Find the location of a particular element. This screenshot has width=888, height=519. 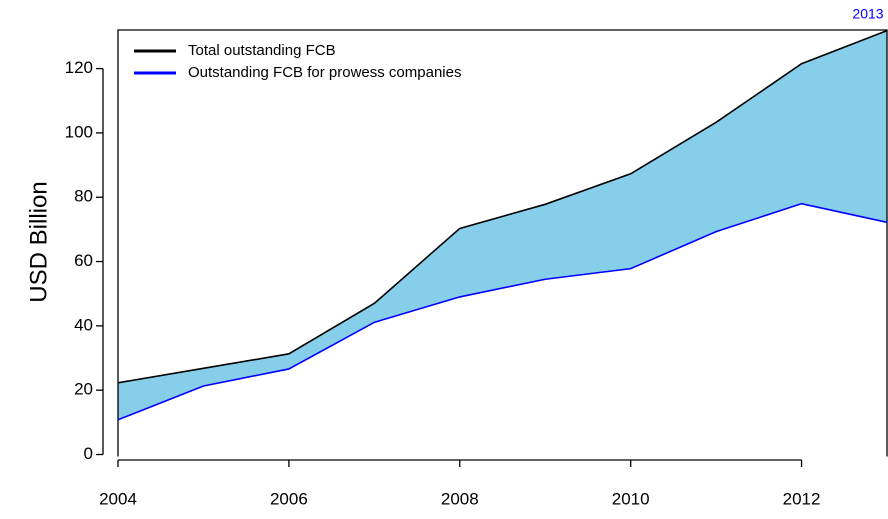

x-tick-label: 2004 is located at coordinates (118, 498).